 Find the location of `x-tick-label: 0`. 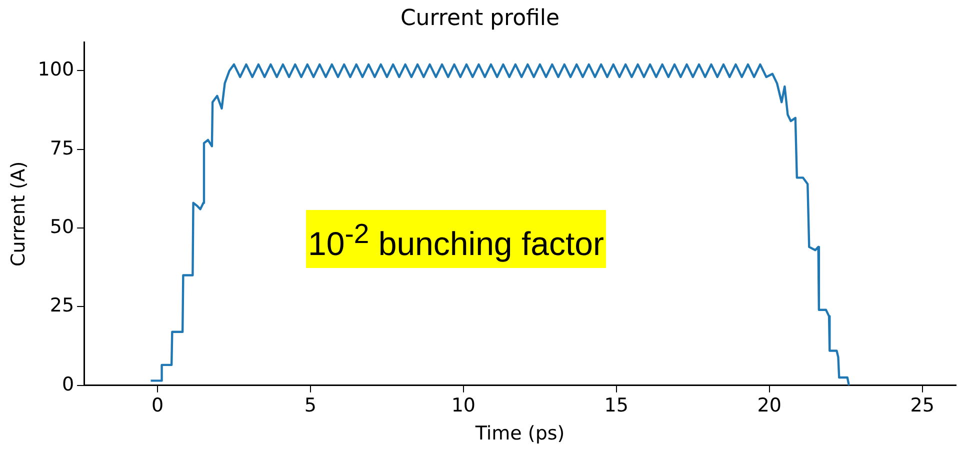

x-tick-label: 0 is located at coordinates (157, 405).